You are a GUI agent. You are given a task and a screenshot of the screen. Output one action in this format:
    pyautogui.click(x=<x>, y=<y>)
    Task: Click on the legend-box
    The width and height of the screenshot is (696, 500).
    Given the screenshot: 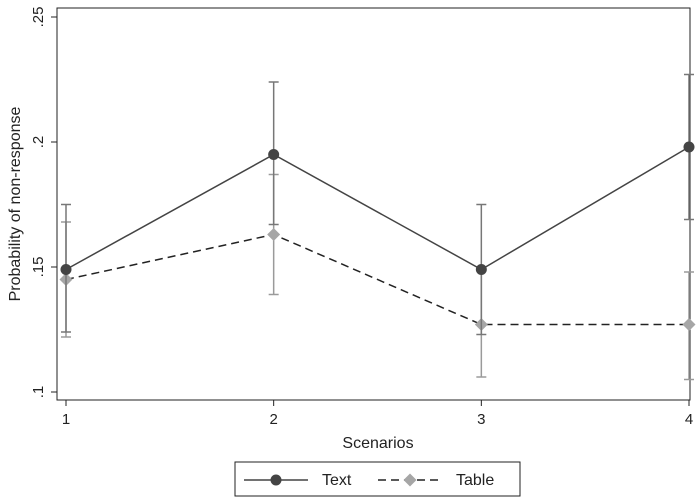 What is the action you would take?
    pyautogui.click(x=377, y=479)
    